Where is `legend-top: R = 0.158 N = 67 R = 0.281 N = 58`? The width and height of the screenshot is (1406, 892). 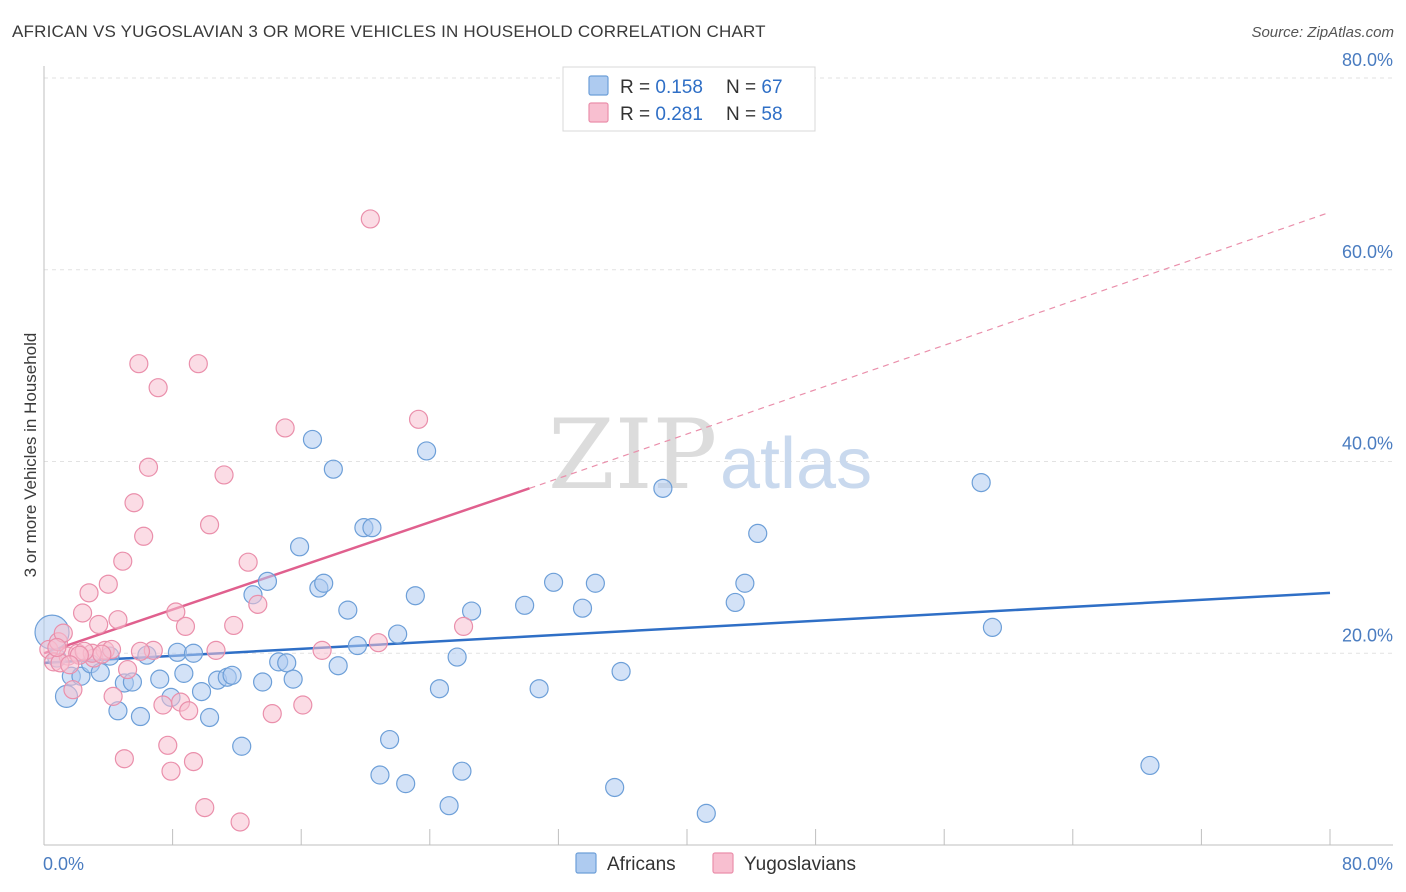 legend-top: R = 0.158 N = 67 R = 0.281 N = 58 is located at coordinates (689, 99).